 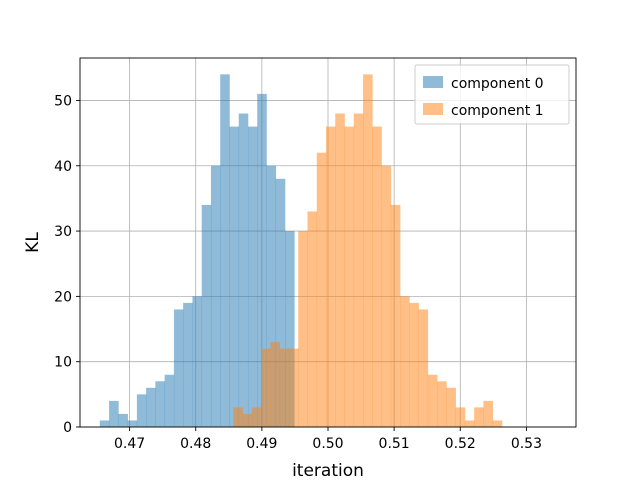 What do you see at coordinates (63, 363) in the screenshot?
I see `y-tick-label: 10` at bounding box center [63, 363].